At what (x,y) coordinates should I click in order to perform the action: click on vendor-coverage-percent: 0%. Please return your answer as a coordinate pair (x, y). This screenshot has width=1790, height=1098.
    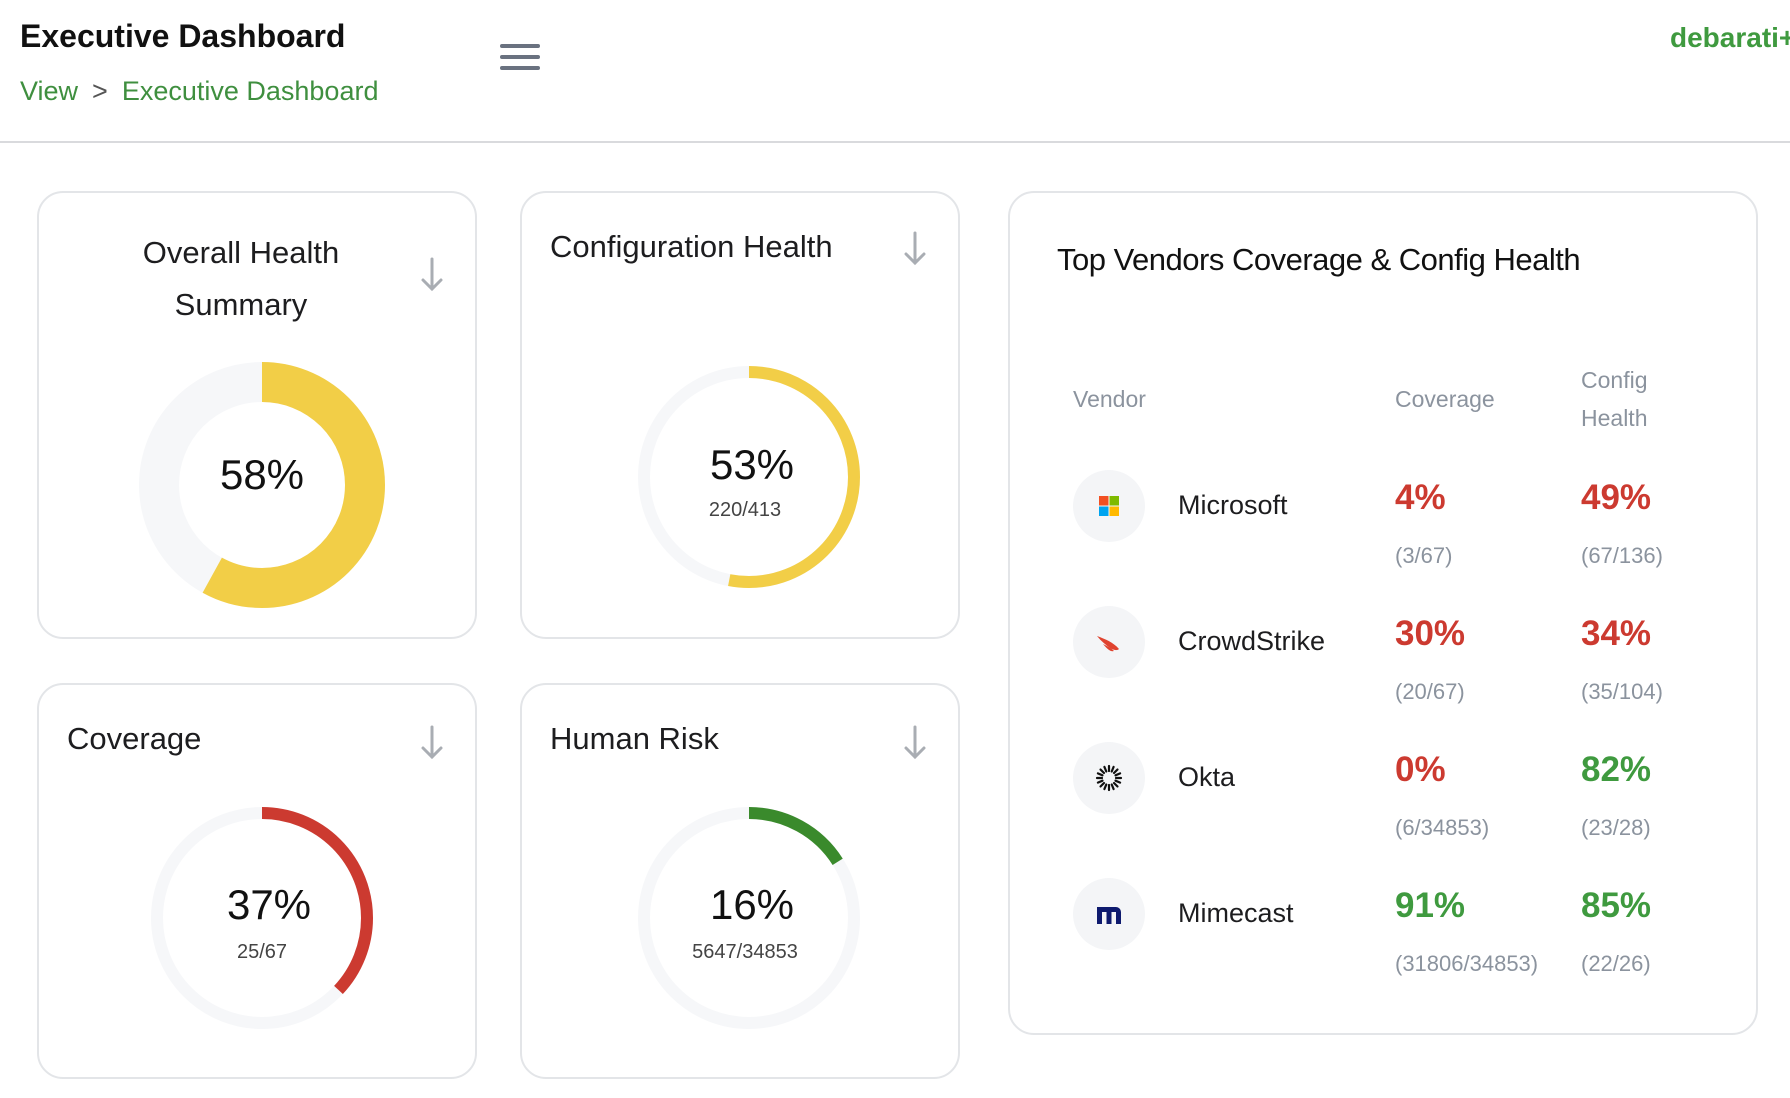
    Looking at the image, I should click on (1420, 769).